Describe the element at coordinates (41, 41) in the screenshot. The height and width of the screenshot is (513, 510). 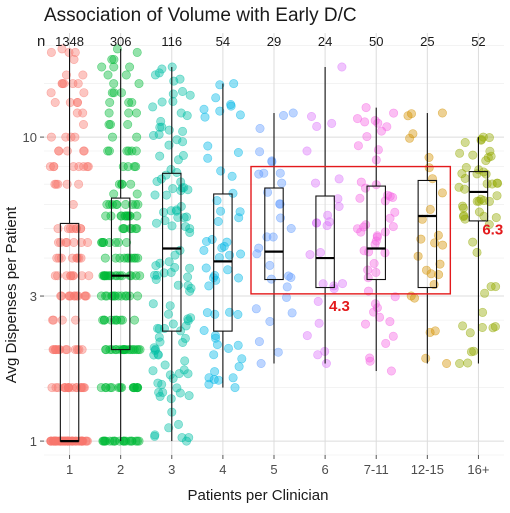
I see `n-label: n` at that location.